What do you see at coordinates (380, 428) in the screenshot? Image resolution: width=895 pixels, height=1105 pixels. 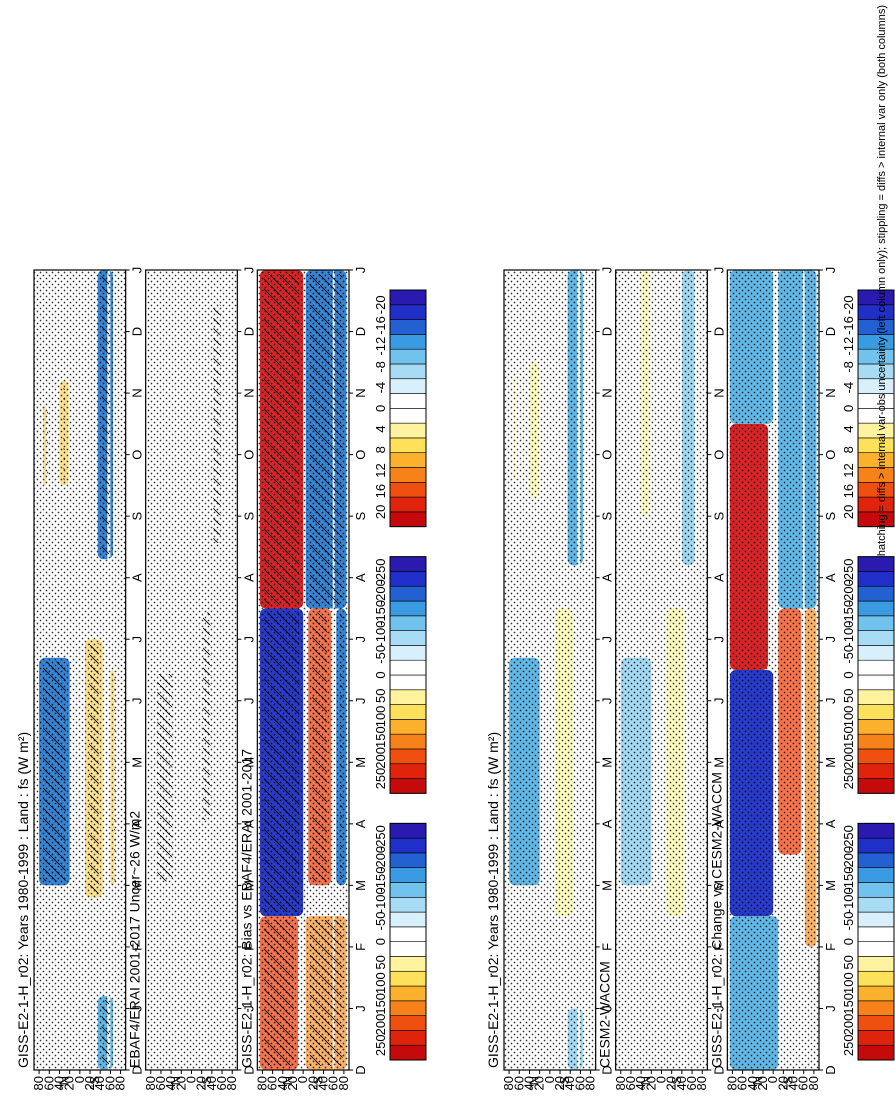 I see `colorbar-label: 4` at bounding box center [380, 428].